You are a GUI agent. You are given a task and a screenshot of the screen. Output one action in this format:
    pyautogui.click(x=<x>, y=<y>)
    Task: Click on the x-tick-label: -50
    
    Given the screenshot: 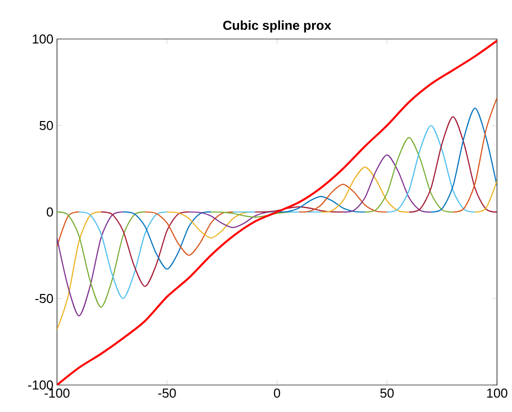 What is the action you would take?
    pyautogui.click(x=167, y=393)
    